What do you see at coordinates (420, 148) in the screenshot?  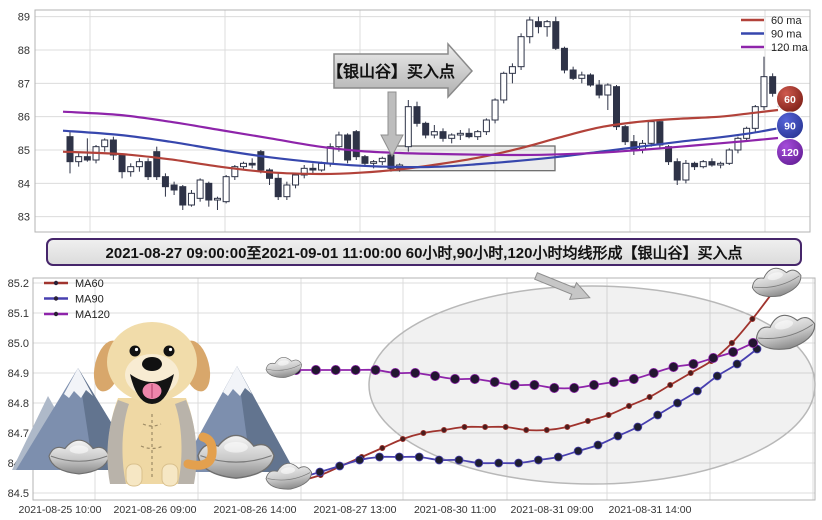 I see `ma-line-90ma` at bounding box center [420, 148].